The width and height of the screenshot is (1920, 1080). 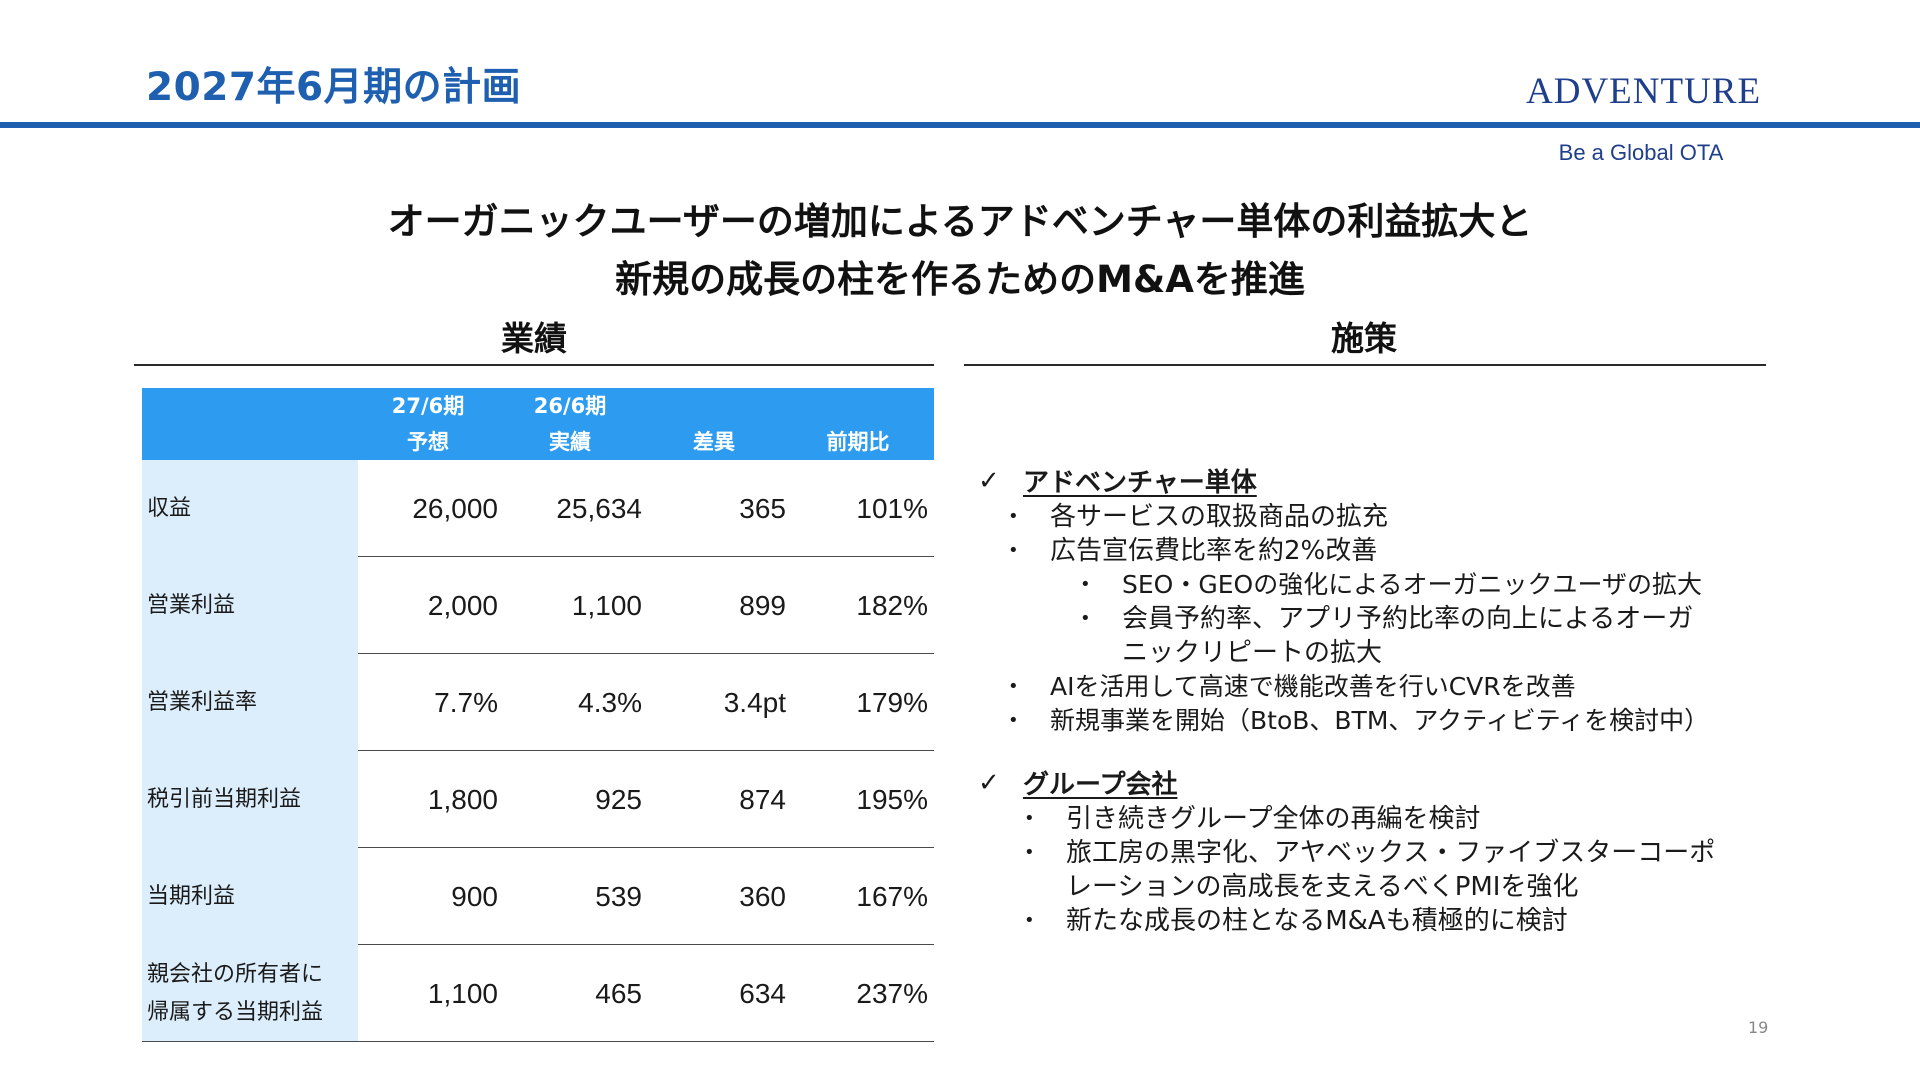 I want to click on cell-forecast: 7.7%, so click(x=466, y=702).